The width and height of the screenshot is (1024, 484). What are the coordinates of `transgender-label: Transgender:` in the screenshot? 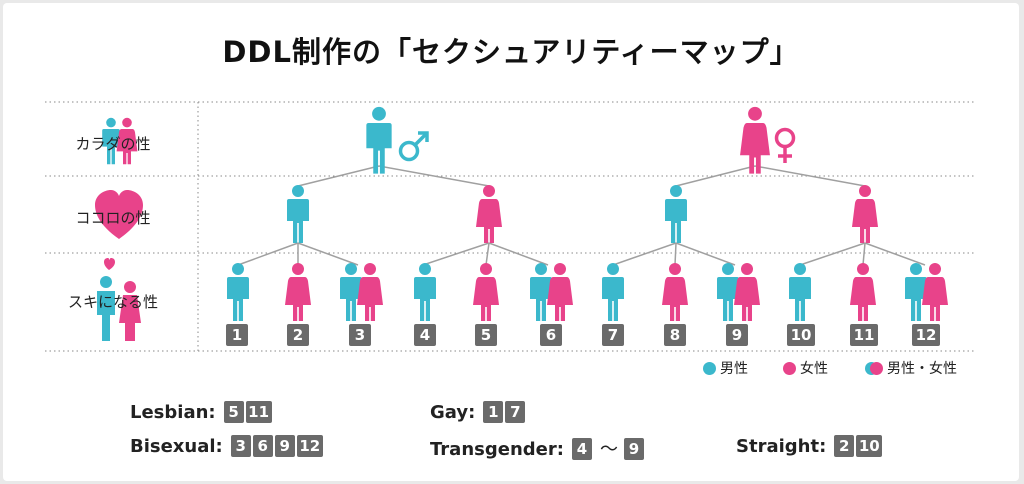 It's located at (497, 449).